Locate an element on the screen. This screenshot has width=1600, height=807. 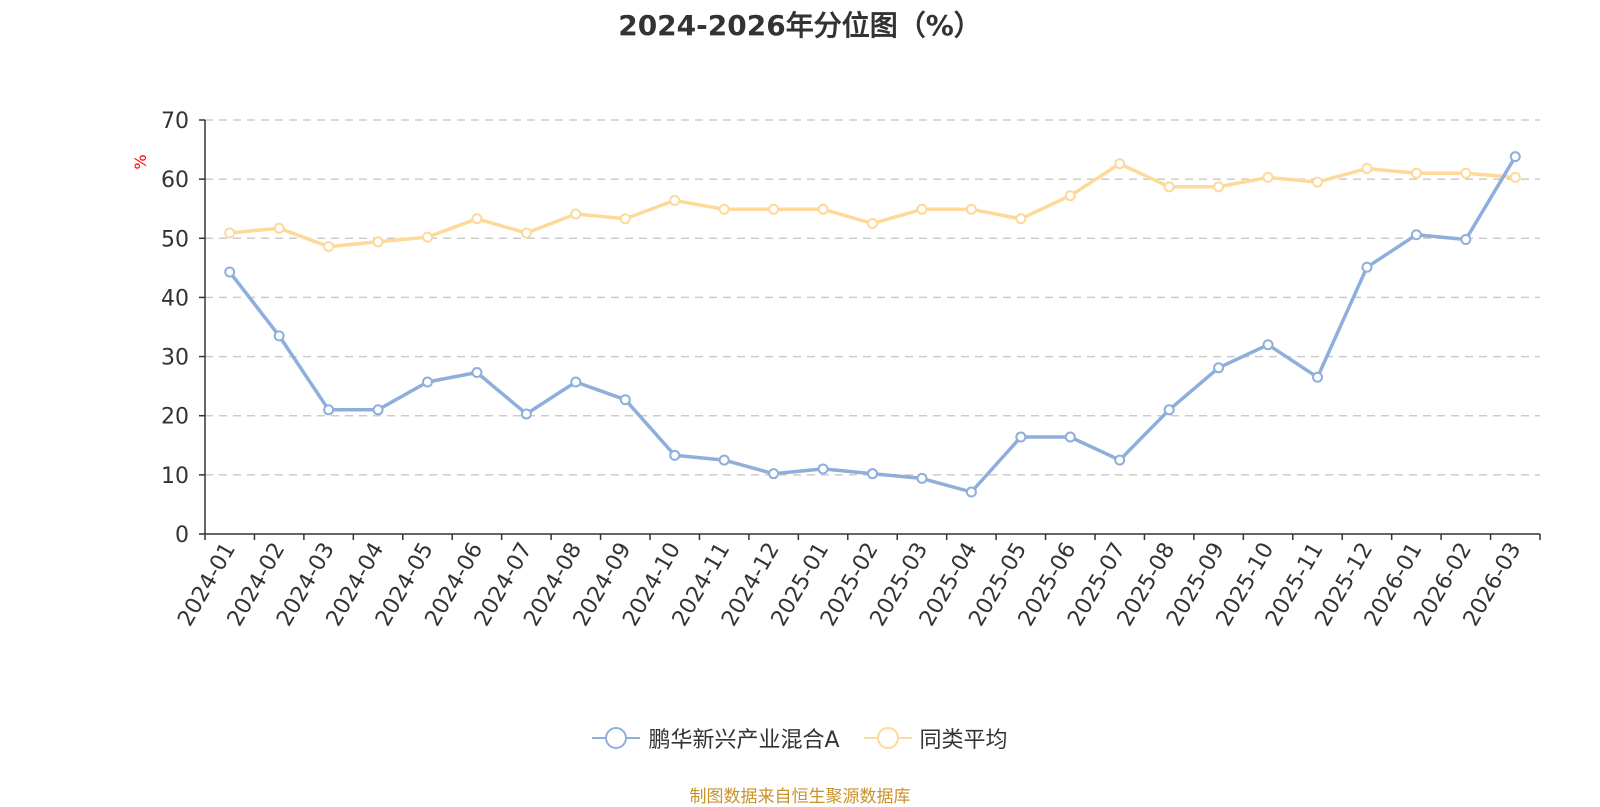
legend-item: 鹏华新兴产业混合A is located at coordinates (716, 738).